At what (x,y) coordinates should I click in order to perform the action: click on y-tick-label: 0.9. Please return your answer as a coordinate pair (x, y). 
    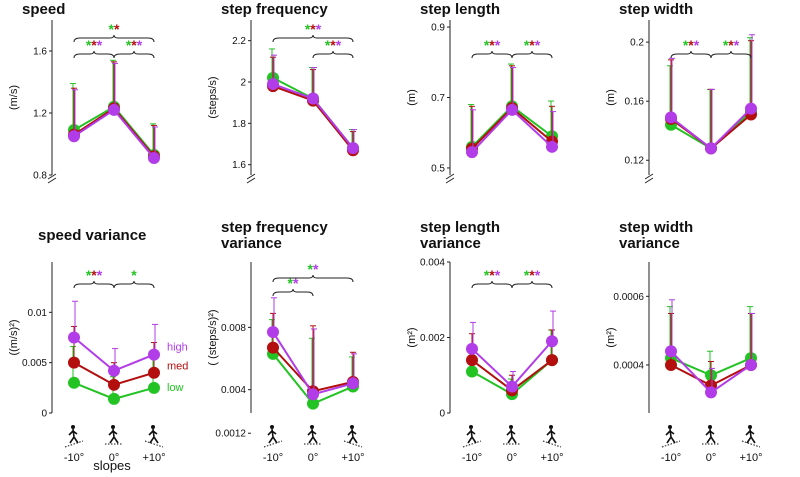
    Looking at the image, I should click on (438, 28).